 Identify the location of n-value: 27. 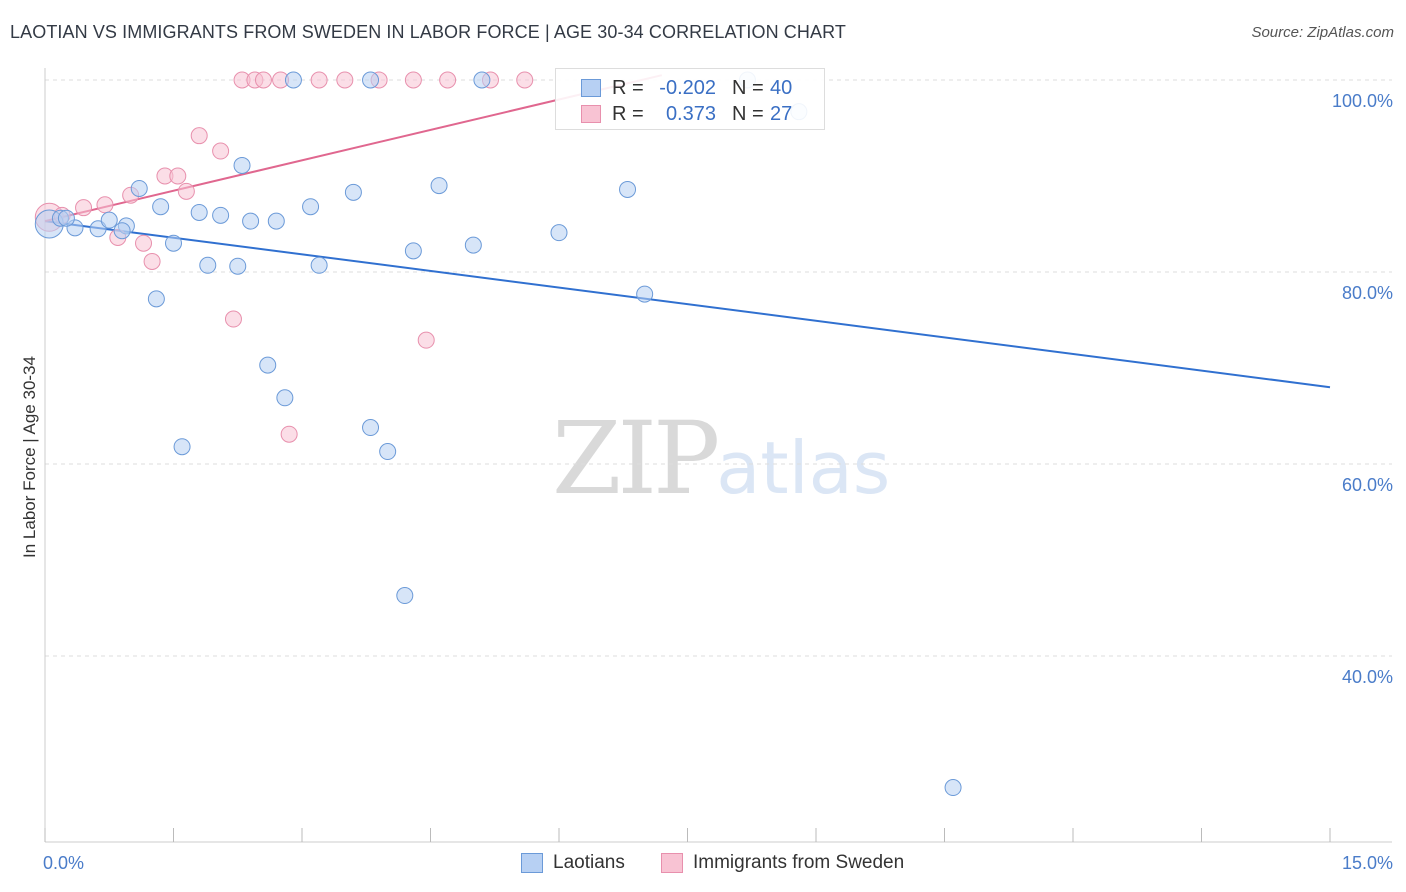
(781, 114).